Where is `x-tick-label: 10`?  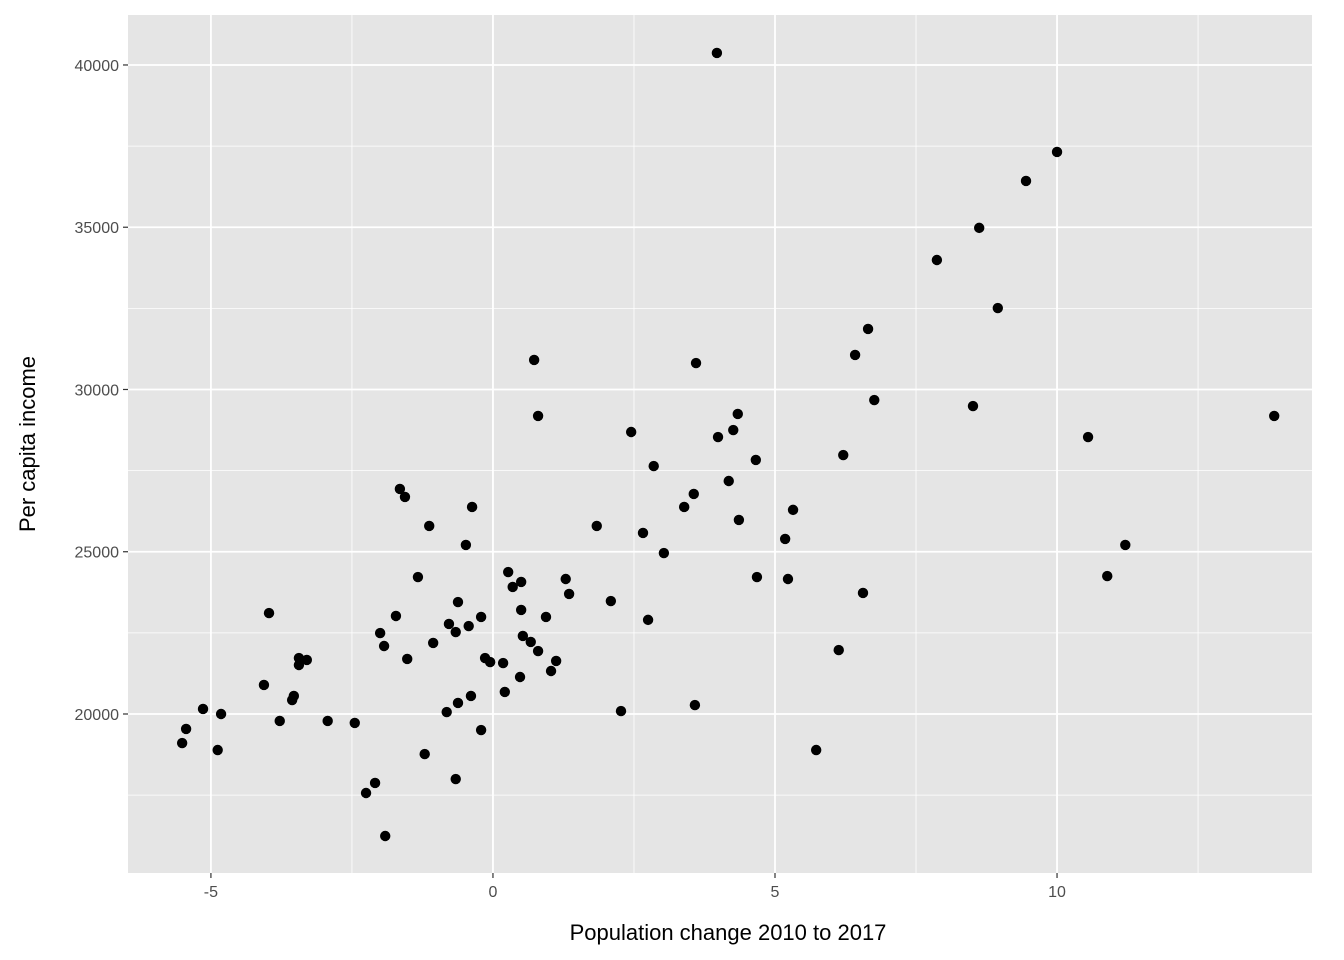
x-tick-label: 10 is located at coordinates (1057, 892).